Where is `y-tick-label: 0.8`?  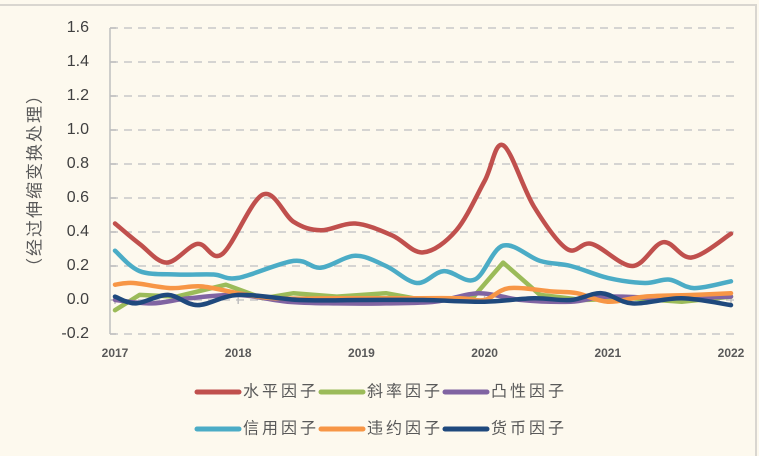
y-tick-label: 0.8 is located at coordinates (78, 163).